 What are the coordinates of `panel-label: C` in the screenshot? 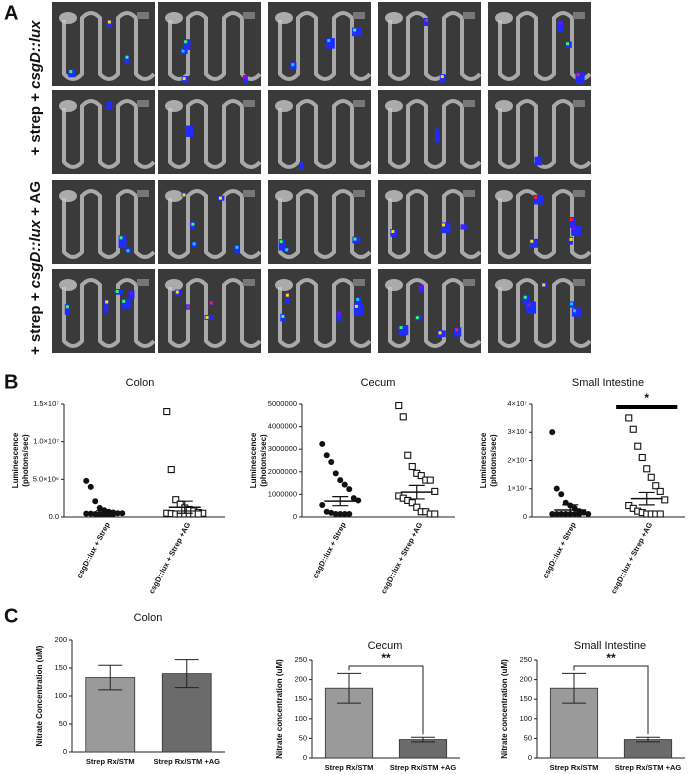 It's located at (11, 616).